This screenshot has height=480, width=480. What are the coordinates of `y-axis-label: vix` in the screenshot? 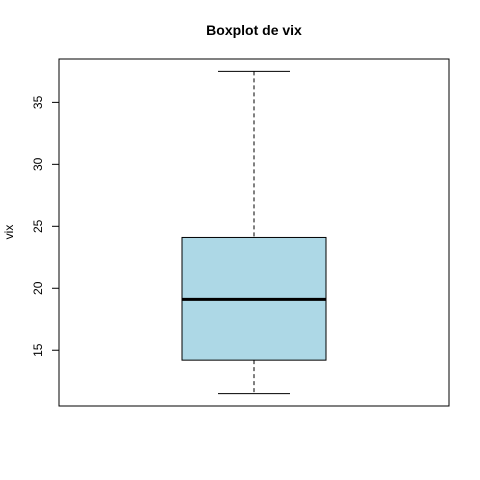 It's located at (9, 232).